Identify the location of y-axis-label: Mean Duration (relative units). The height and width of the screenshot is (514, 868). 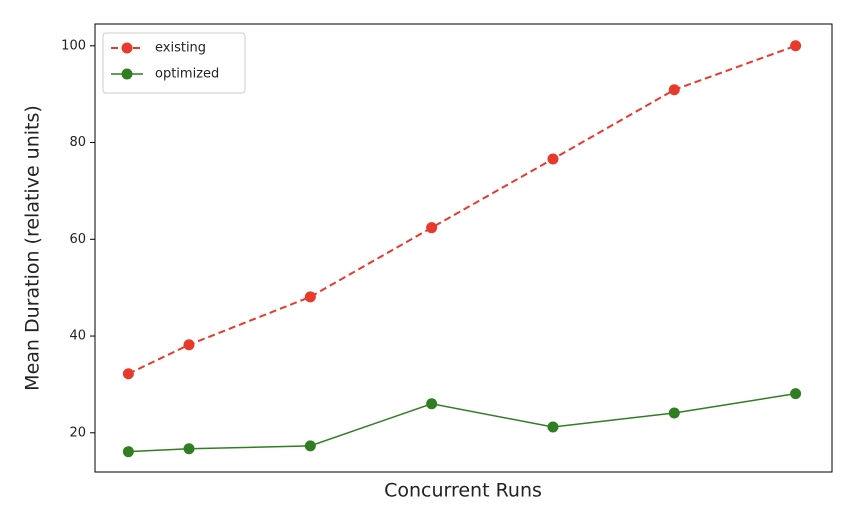
(33, 248).